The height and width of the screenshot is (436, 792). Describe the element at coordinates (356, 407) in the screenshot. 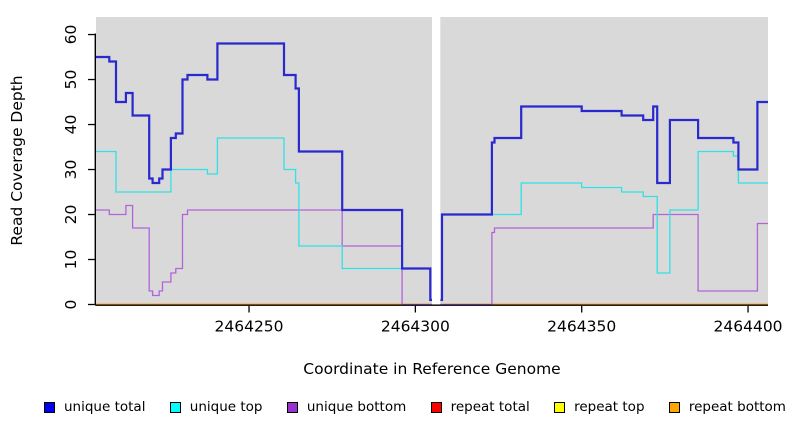

I see `legend-label-unique-bottom: unique bottom` at that location.